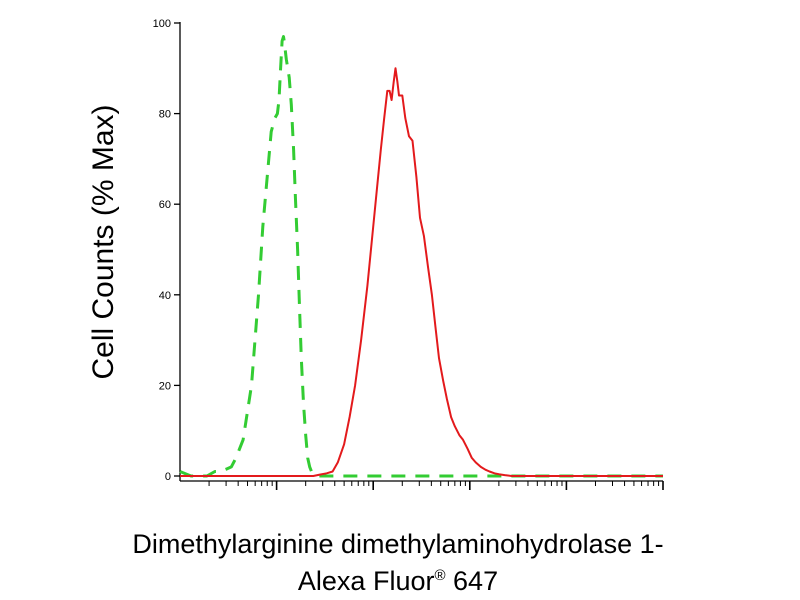  I want to click on y-tick-label-0: 0, so click(168, 477).